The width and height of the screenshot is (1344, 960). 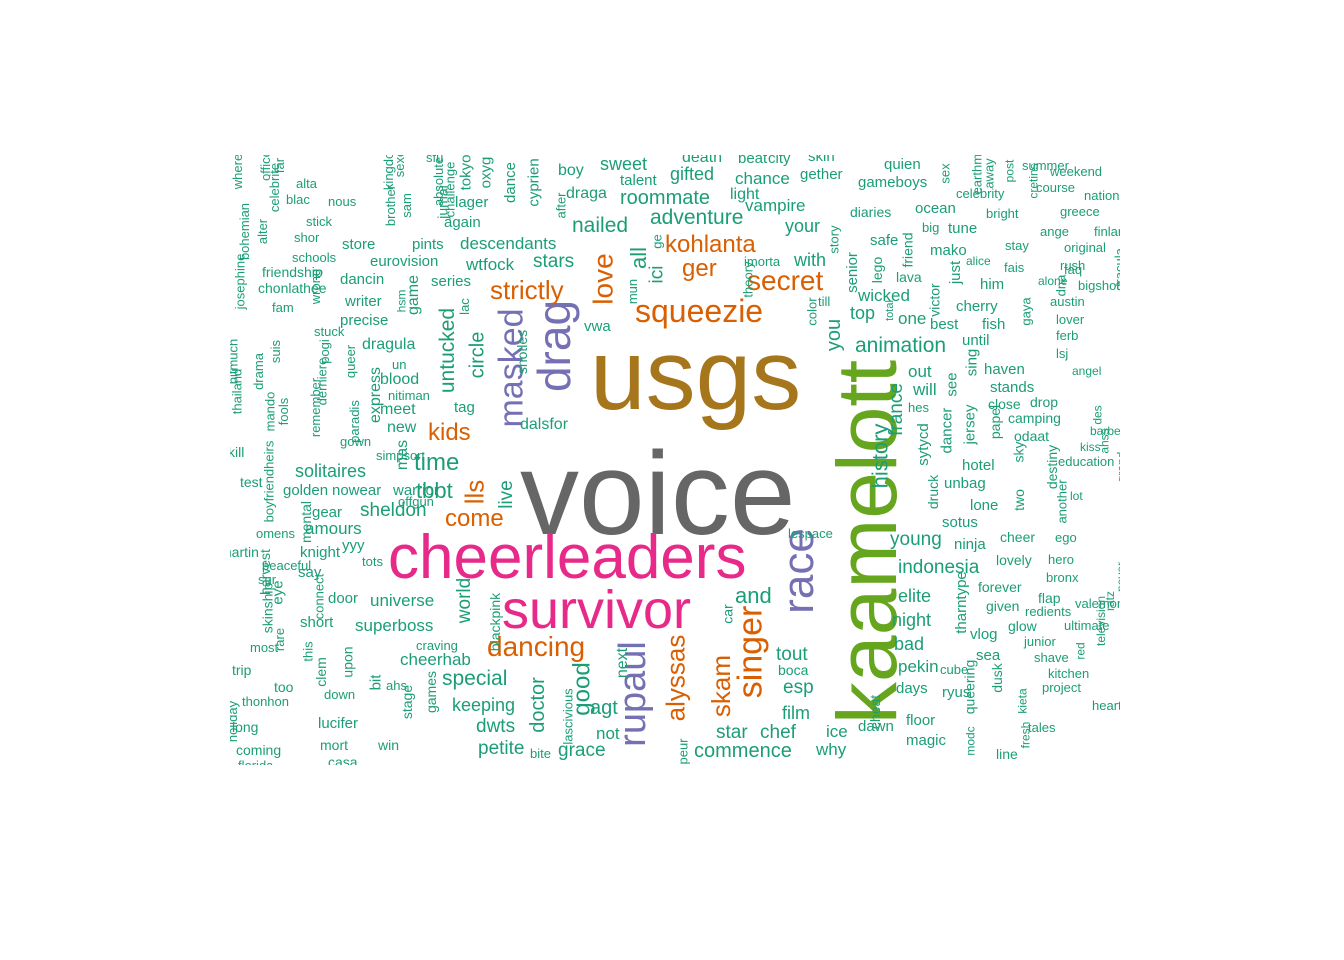 I want to click on word: casa, so click(x=343, y=759).